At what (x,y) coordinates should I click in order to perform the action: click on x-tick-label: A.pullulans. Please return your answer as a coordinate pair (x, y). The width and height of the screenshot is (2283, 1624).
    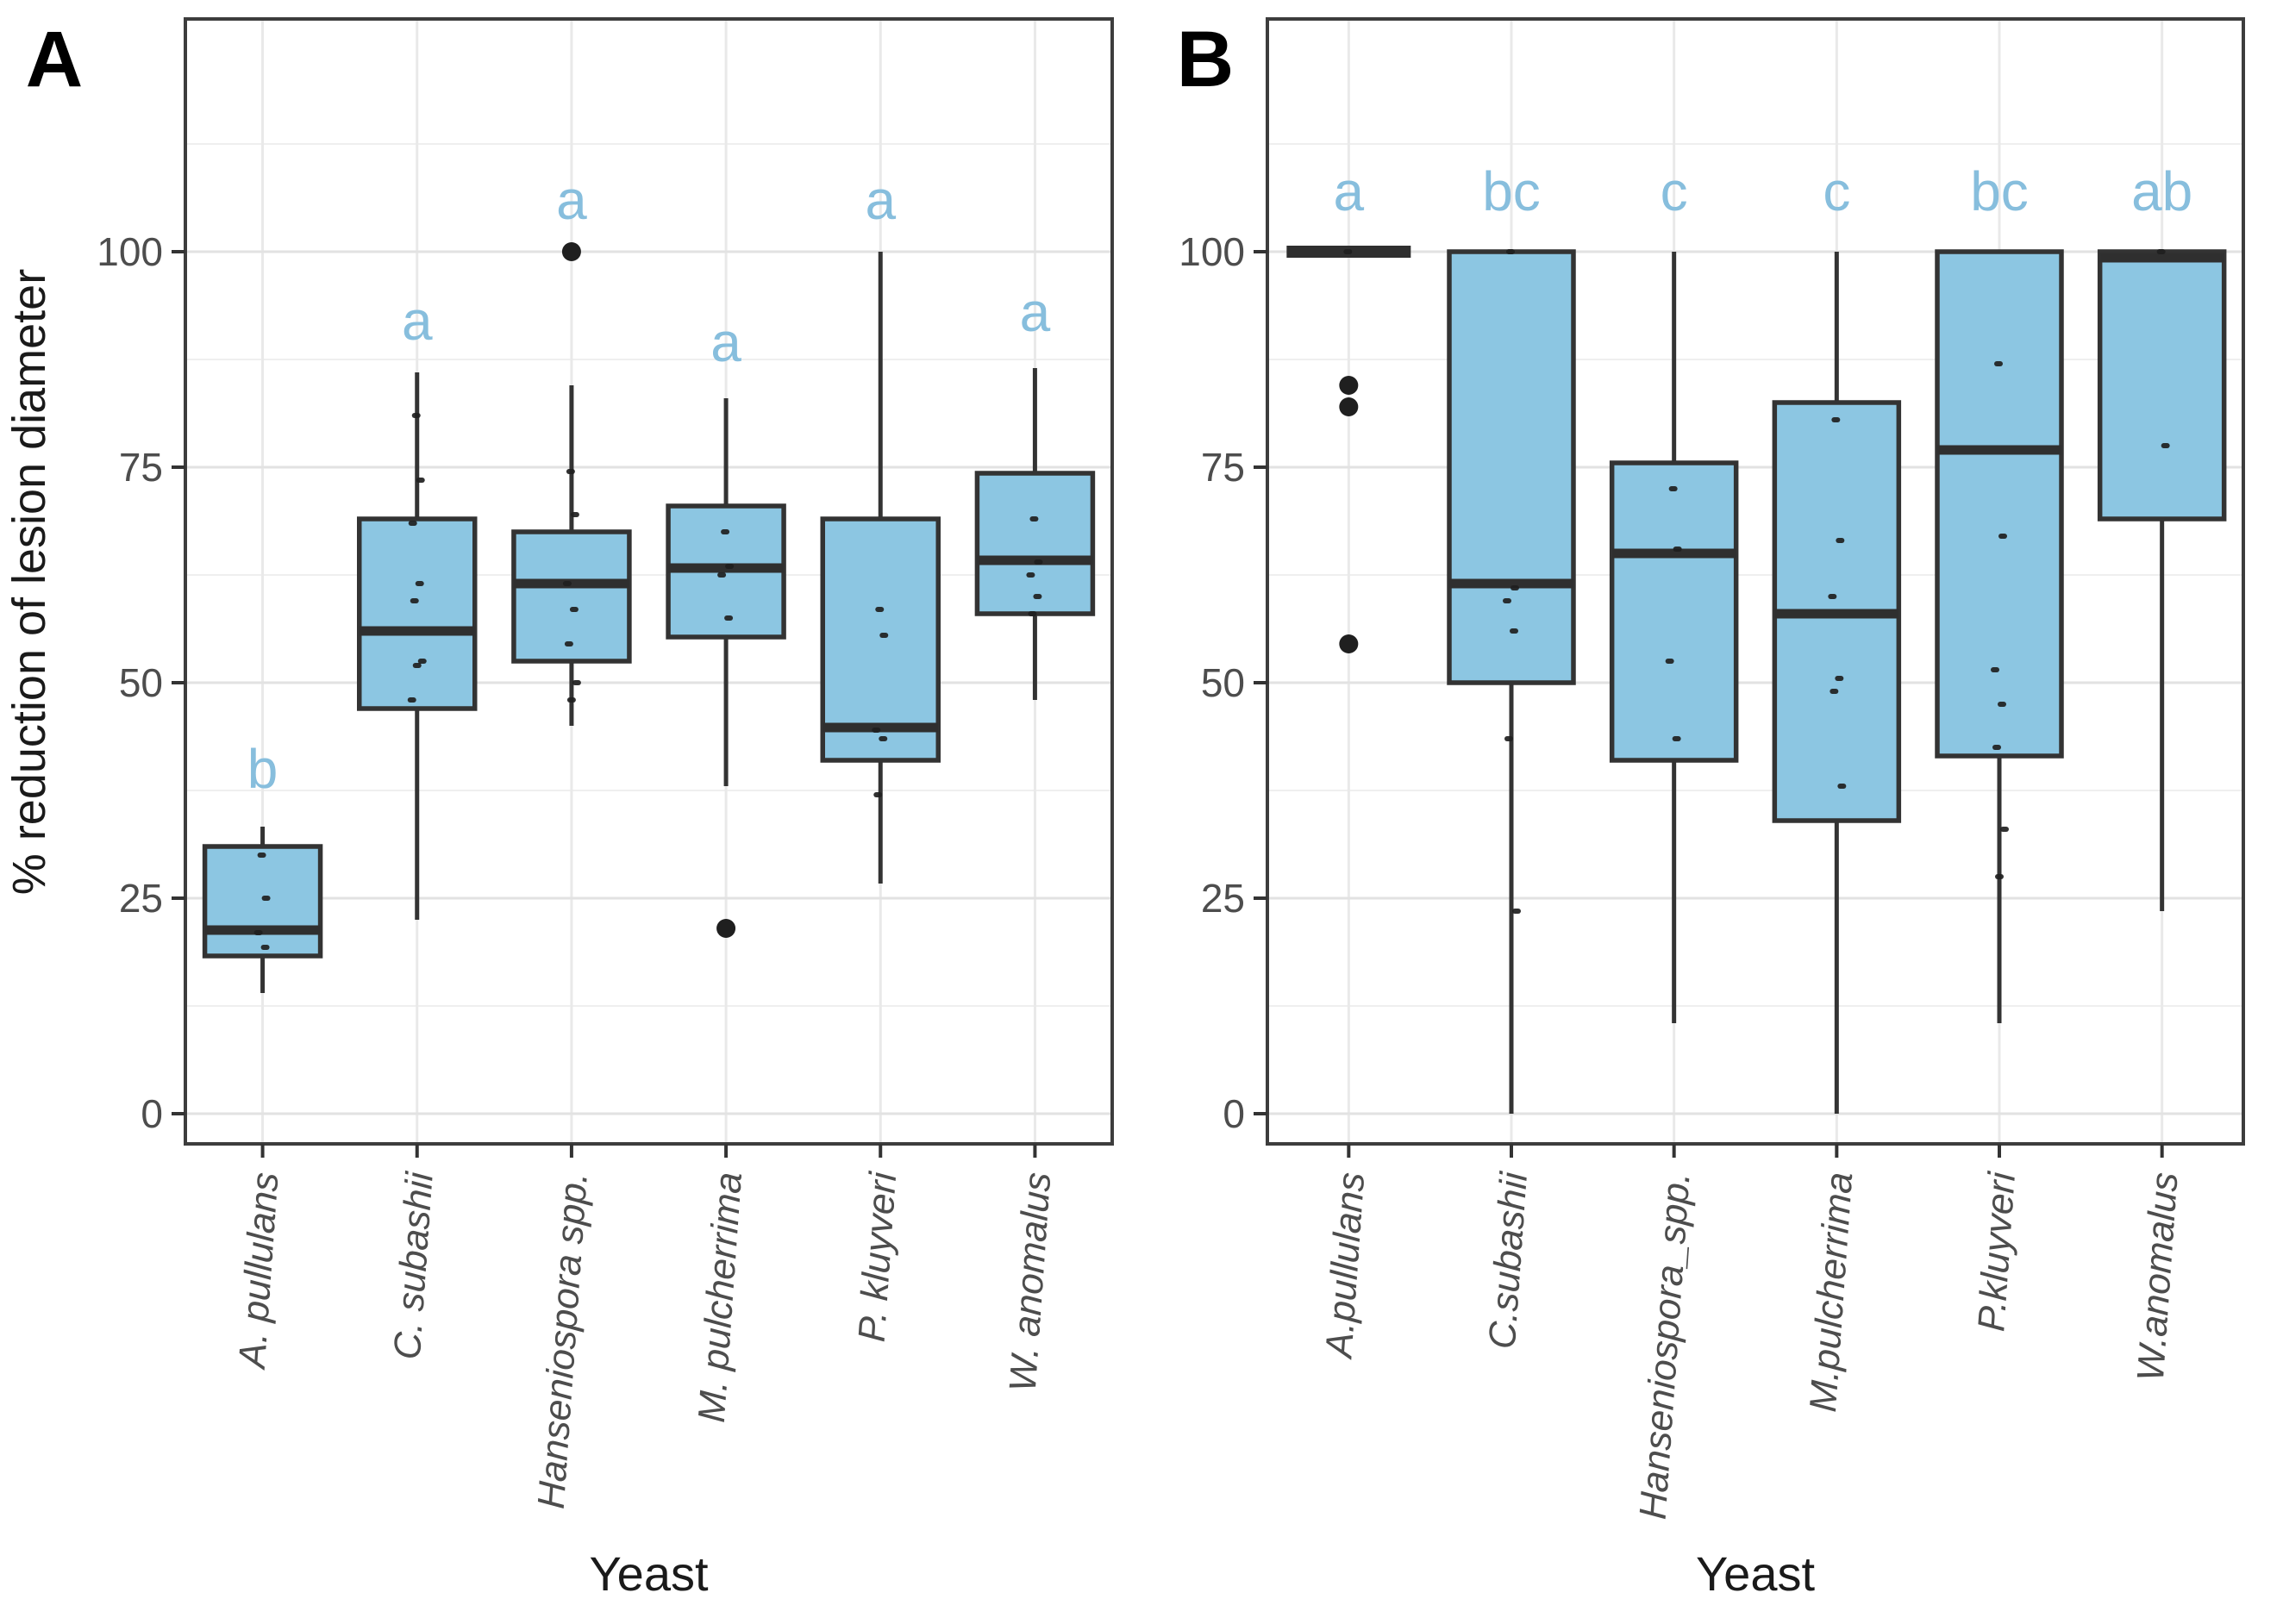
    Looking at the image, I should click on (1345, 1266).